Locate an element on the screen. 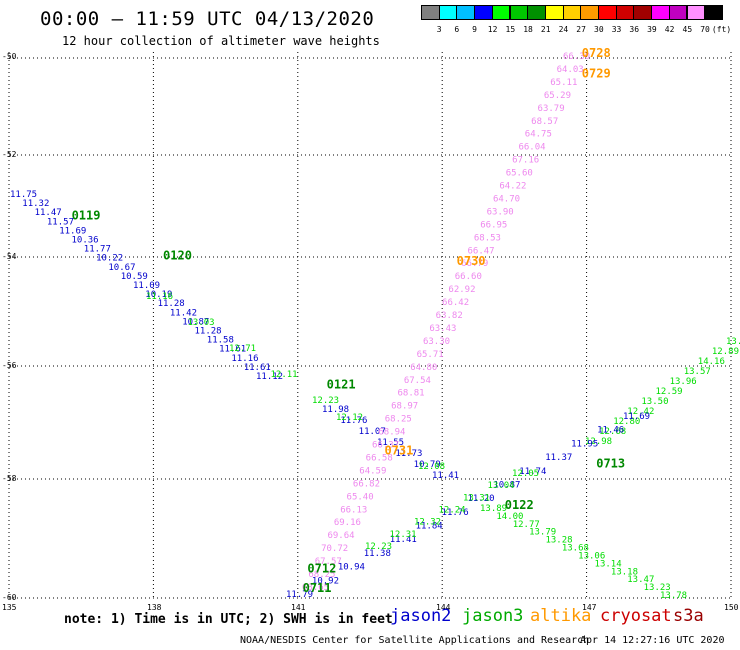  swh-value-altika: 68.53 is located at coordinates (487, 238).